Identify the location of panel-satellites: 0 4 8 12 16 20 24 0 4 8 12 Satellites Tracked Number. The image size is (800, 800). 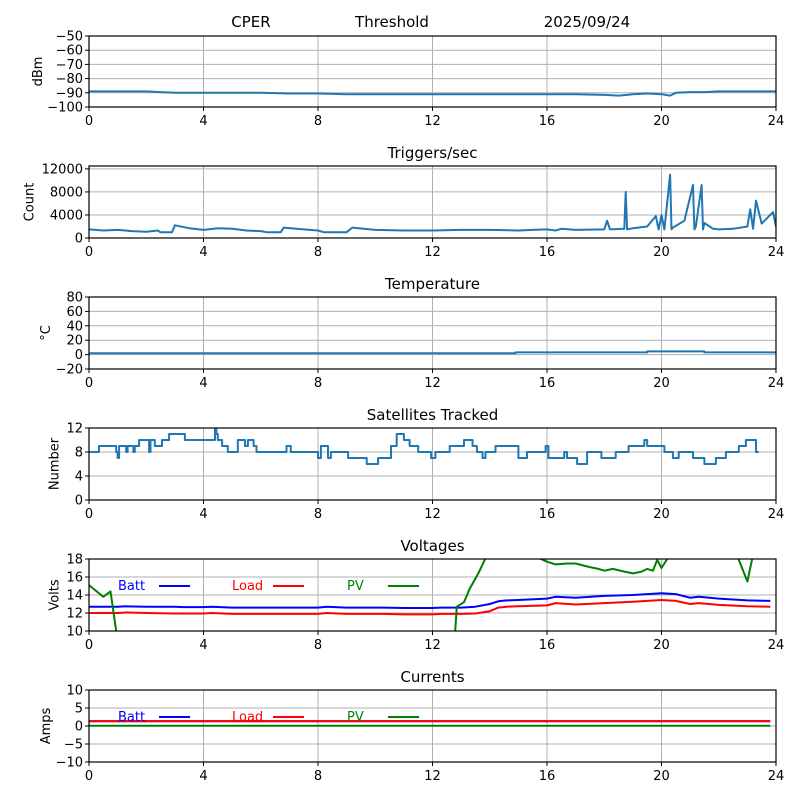
(415, 464).